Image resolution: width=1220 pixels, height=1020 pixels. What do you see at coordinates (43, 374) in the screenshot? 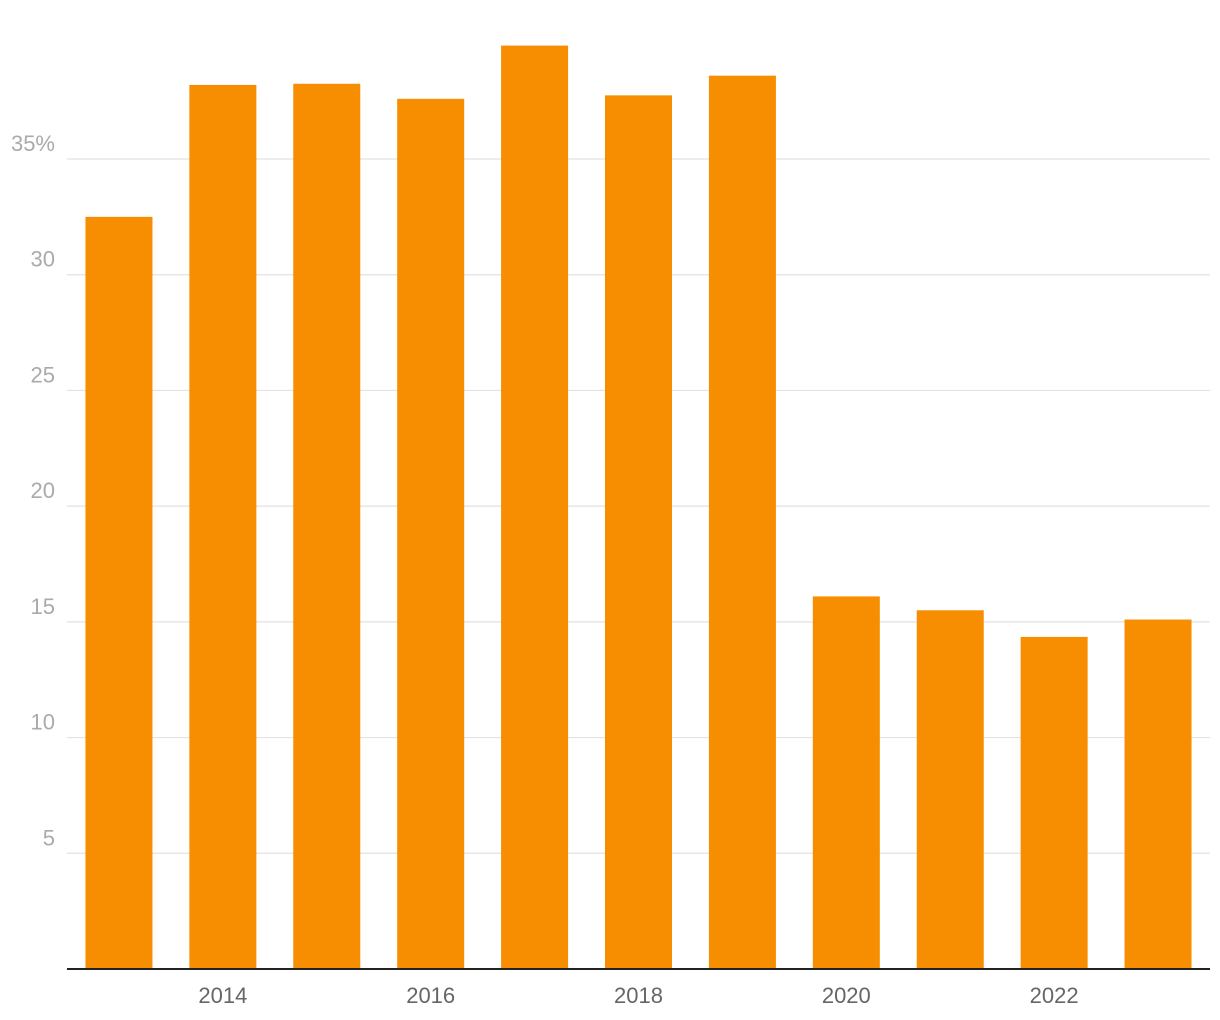
I see `y-tick-label-25: 25` at bounding box center [43, 374].